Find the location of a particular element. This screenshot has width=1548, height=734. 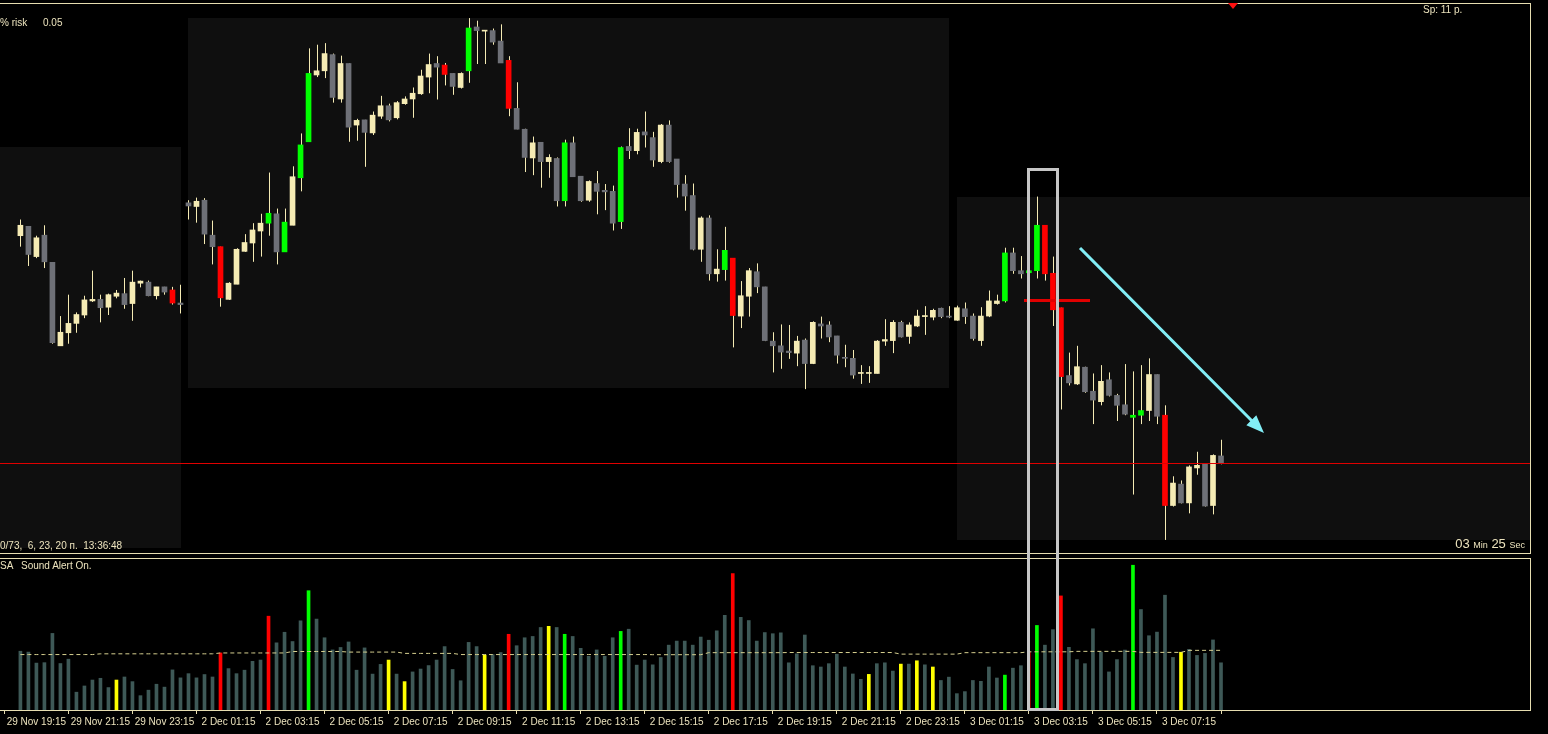

x-tick-label: 29 Nov 21:15 is located at coordinates (100, 721).